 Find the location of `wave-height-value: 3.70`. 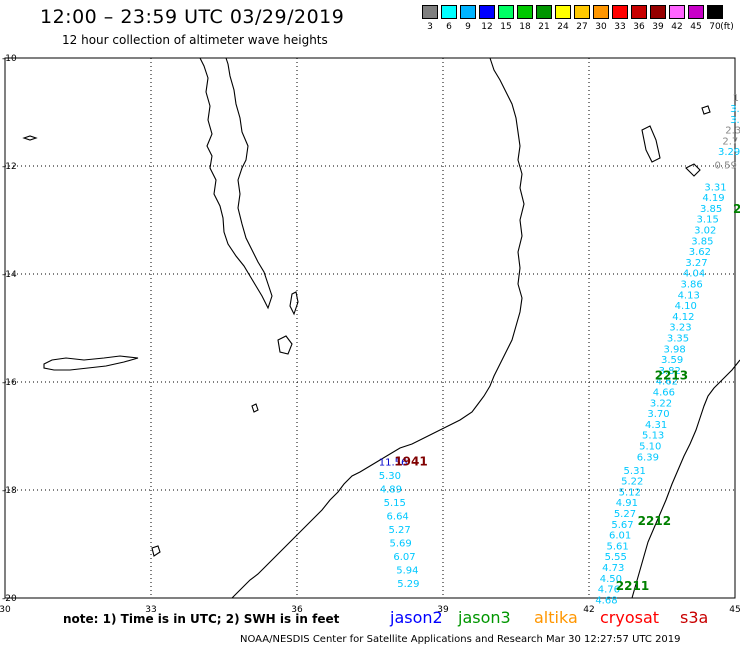

wave-height-value: 3.70 is located at coordinates (658, 414).